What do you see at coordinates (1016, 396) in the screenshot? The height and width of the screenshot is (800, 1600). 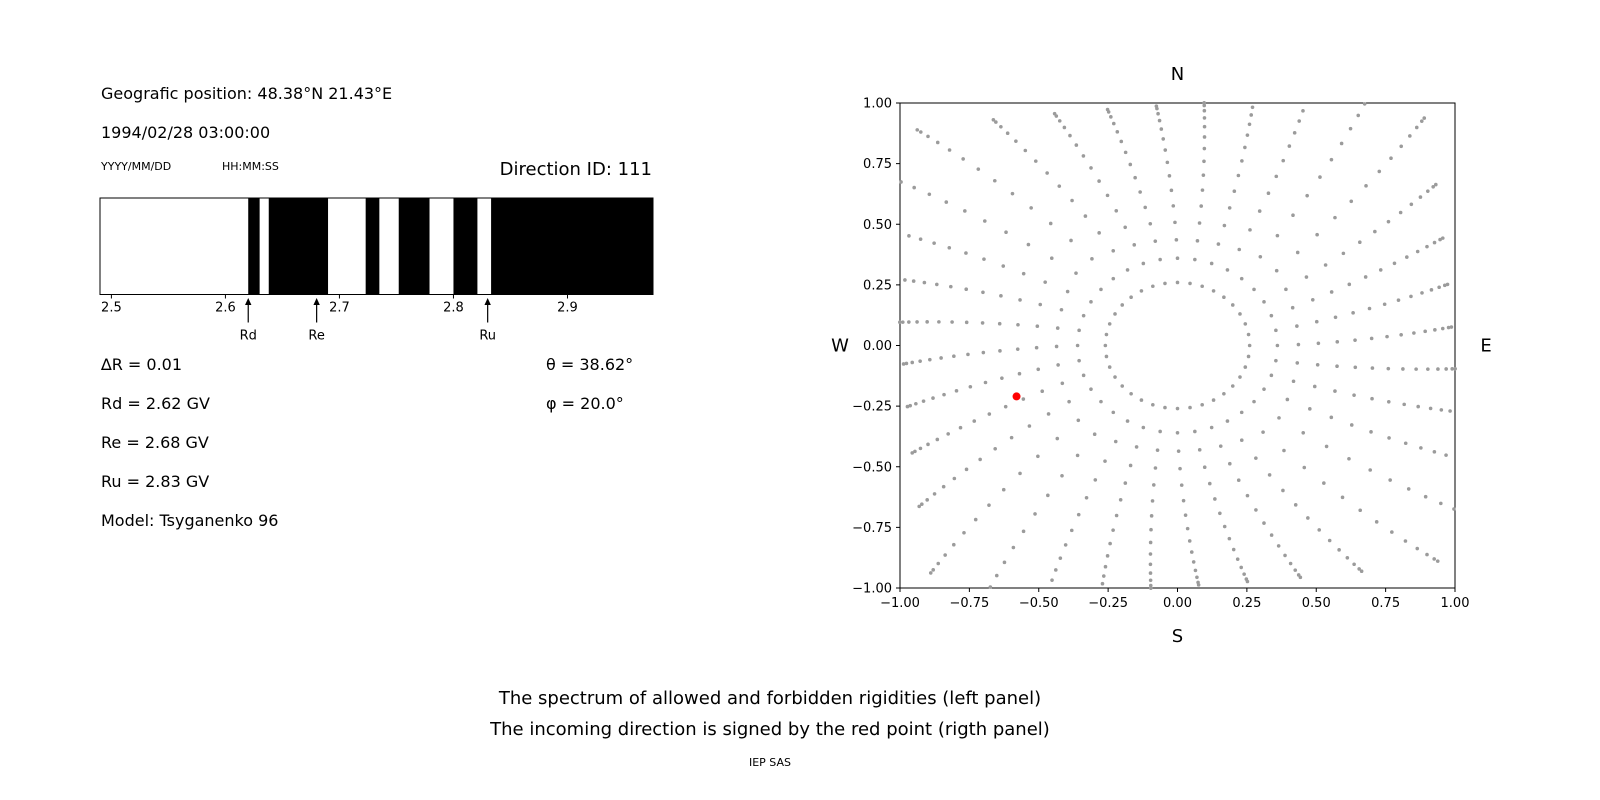 I see `red-point` at bounding box center [1016, 396].